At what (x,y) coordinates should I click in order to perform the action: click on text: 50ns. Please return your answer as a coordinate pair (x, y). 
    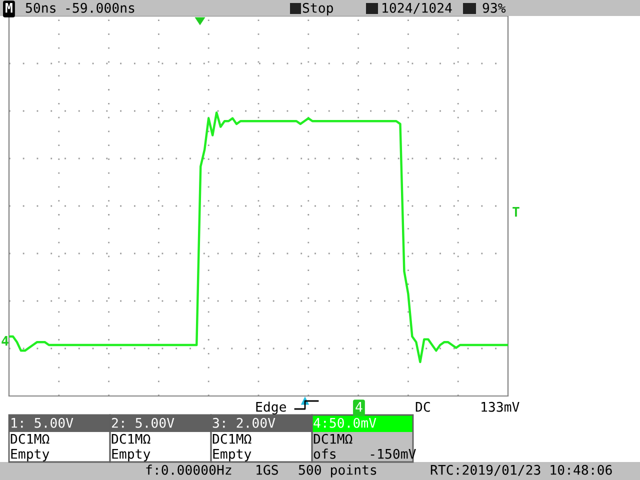
    Looking at the image, I should click on (41, 7).